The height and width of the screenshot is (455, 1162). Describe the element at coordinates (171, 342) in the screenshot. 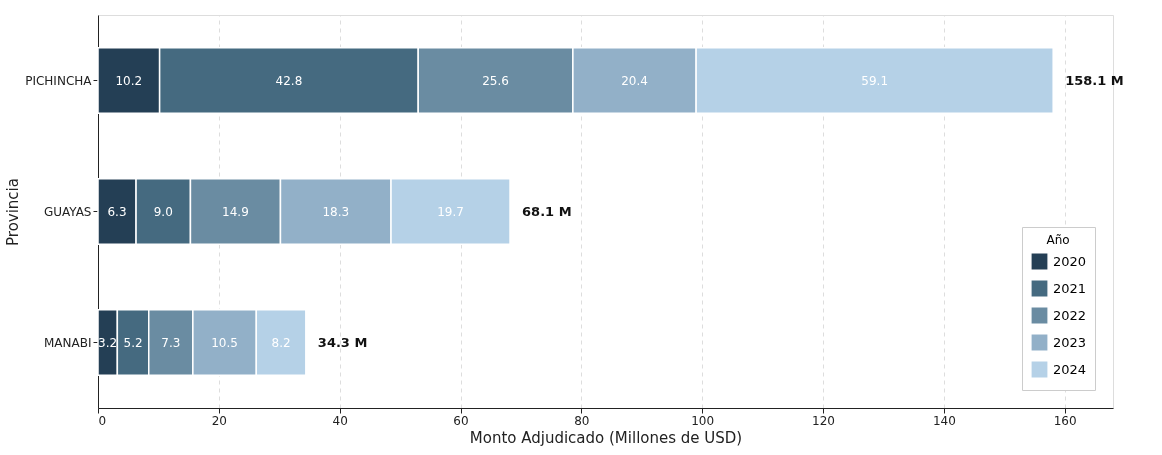

I see `text: 7.3` at that location.